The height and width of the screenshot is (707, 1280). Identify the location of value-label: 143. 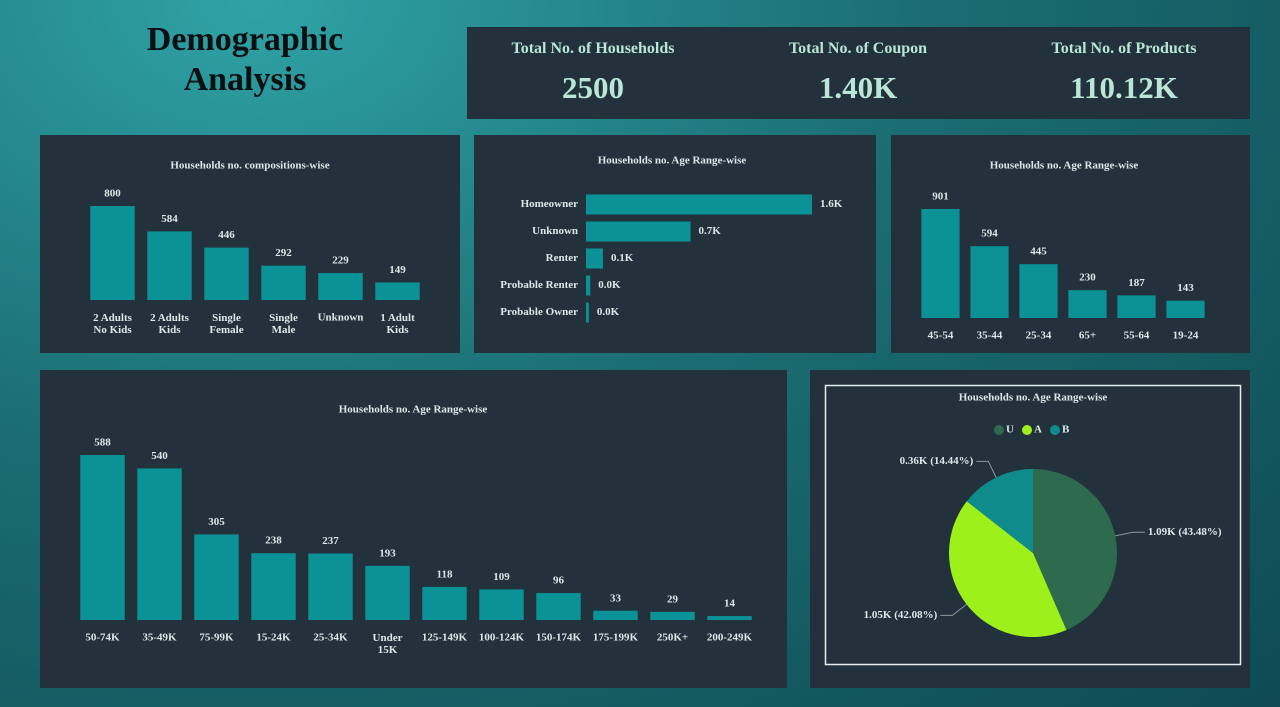
(1185, 288).